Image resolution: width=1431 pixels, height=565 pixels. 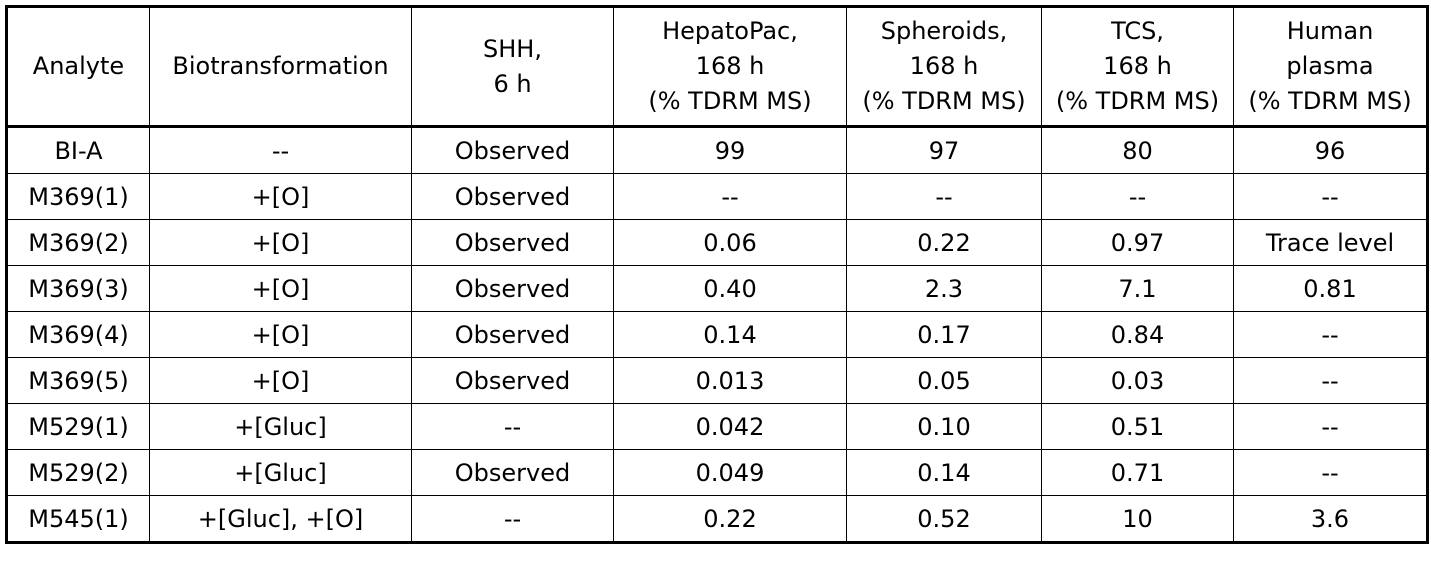 I want to click on table-cell: 0.17, so click(x=944, y=334).